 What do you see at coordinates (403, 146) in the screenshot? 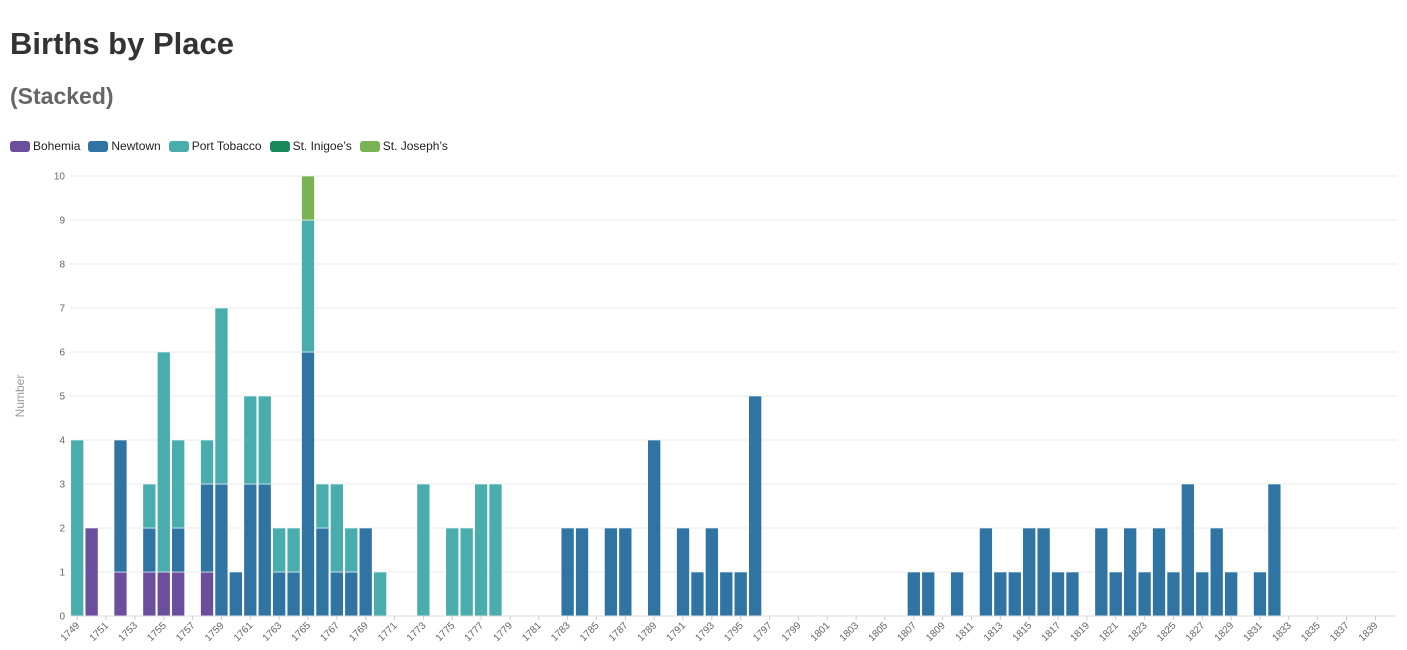
I see `legend-item-st-joseph-s: St. Joseph’s` at bounding box center [403, 146].